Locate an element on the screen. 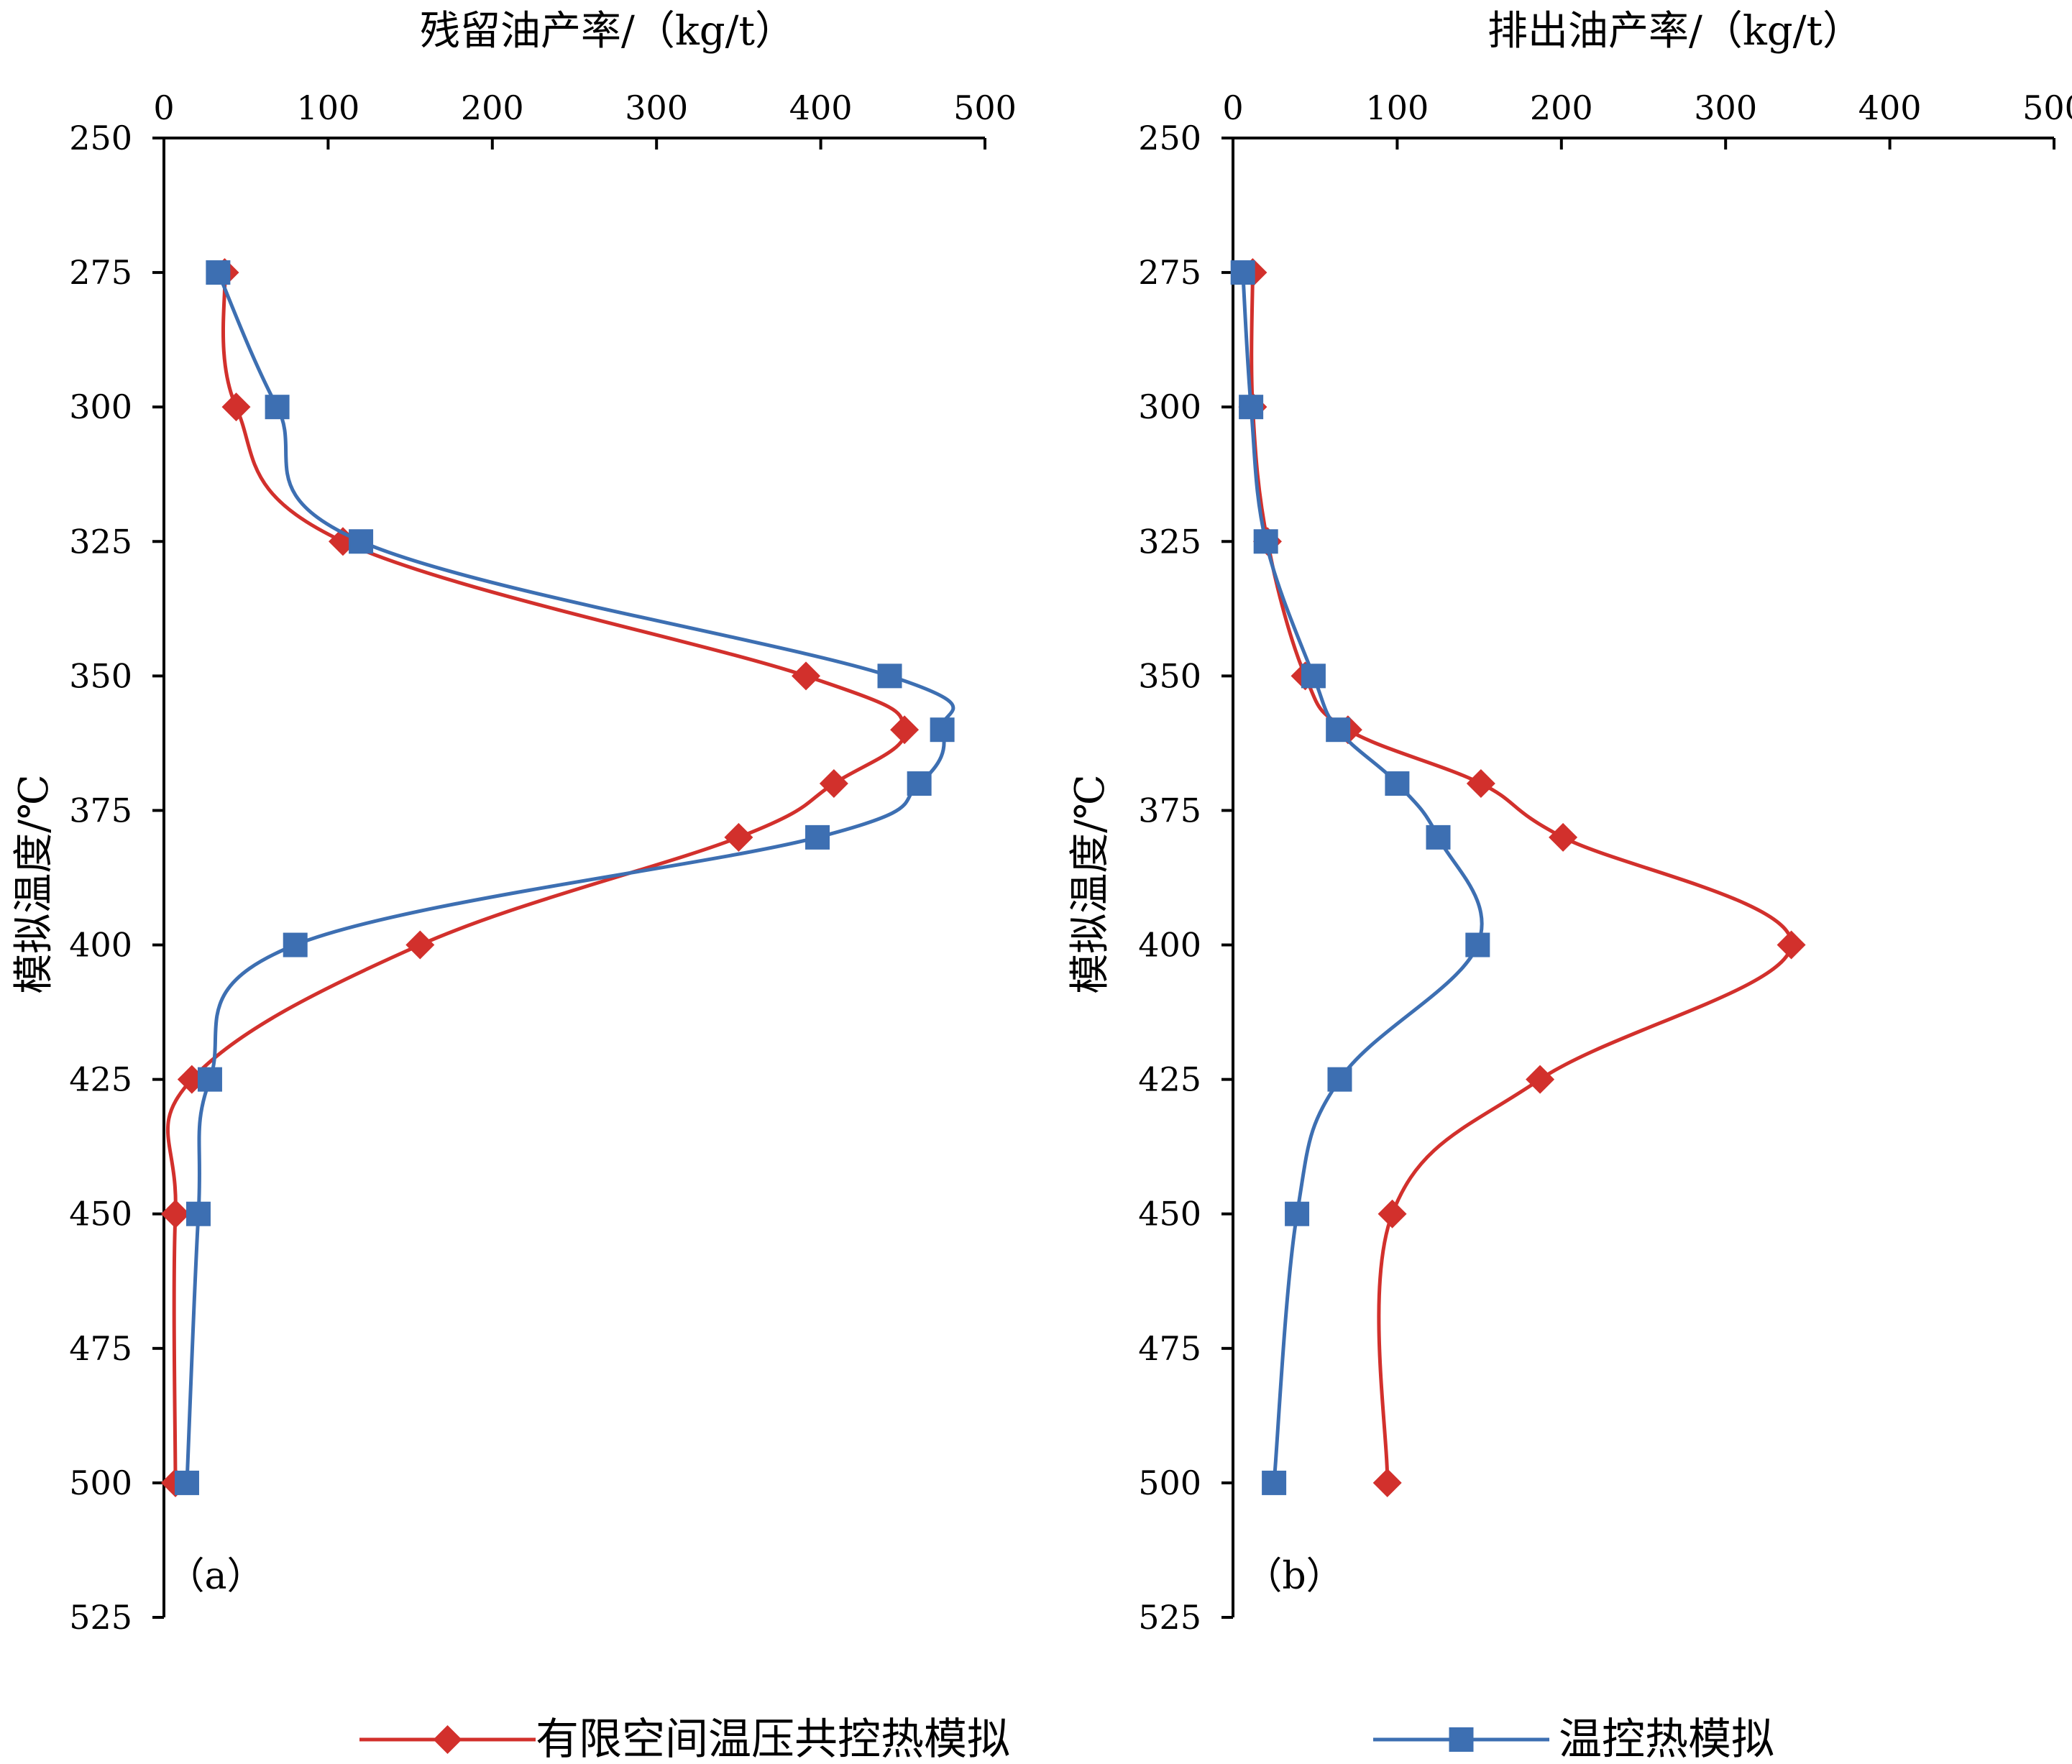  x-axis-title: 残留油产率/（kg/t） is located at coordinates (607, 32).